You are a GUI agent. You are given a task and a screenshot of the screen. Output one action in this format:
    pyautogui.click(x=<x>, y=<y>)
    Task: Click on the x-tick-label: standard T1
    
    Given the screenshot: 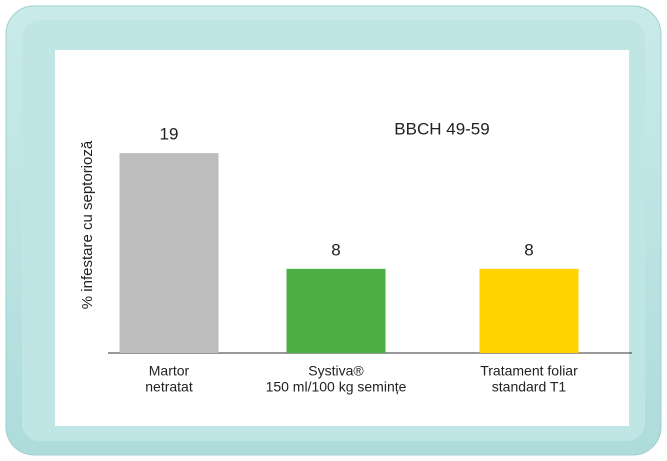 What is the action you would take?
    pyautogui.click(x=529, y=387)
    